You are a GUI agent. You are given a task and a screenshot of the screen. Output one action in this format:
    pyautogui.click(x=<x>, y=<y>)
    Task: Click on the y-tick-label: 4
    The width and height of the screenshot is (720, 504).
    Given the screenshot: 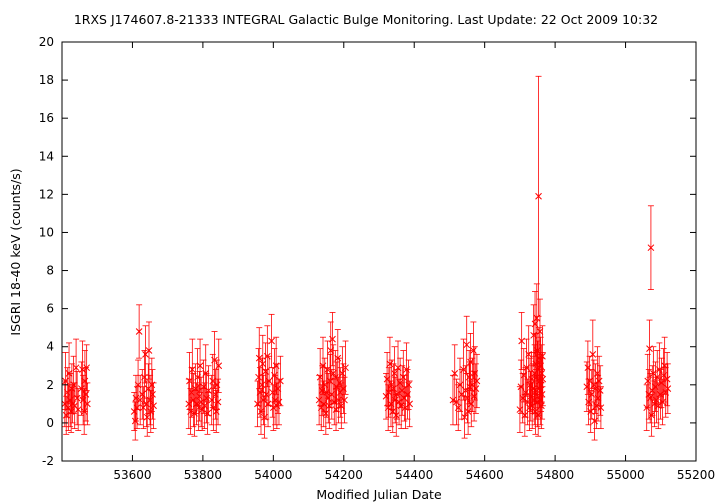 What is the action you would take?
    pyautogui.click(x=50, y=347)
    